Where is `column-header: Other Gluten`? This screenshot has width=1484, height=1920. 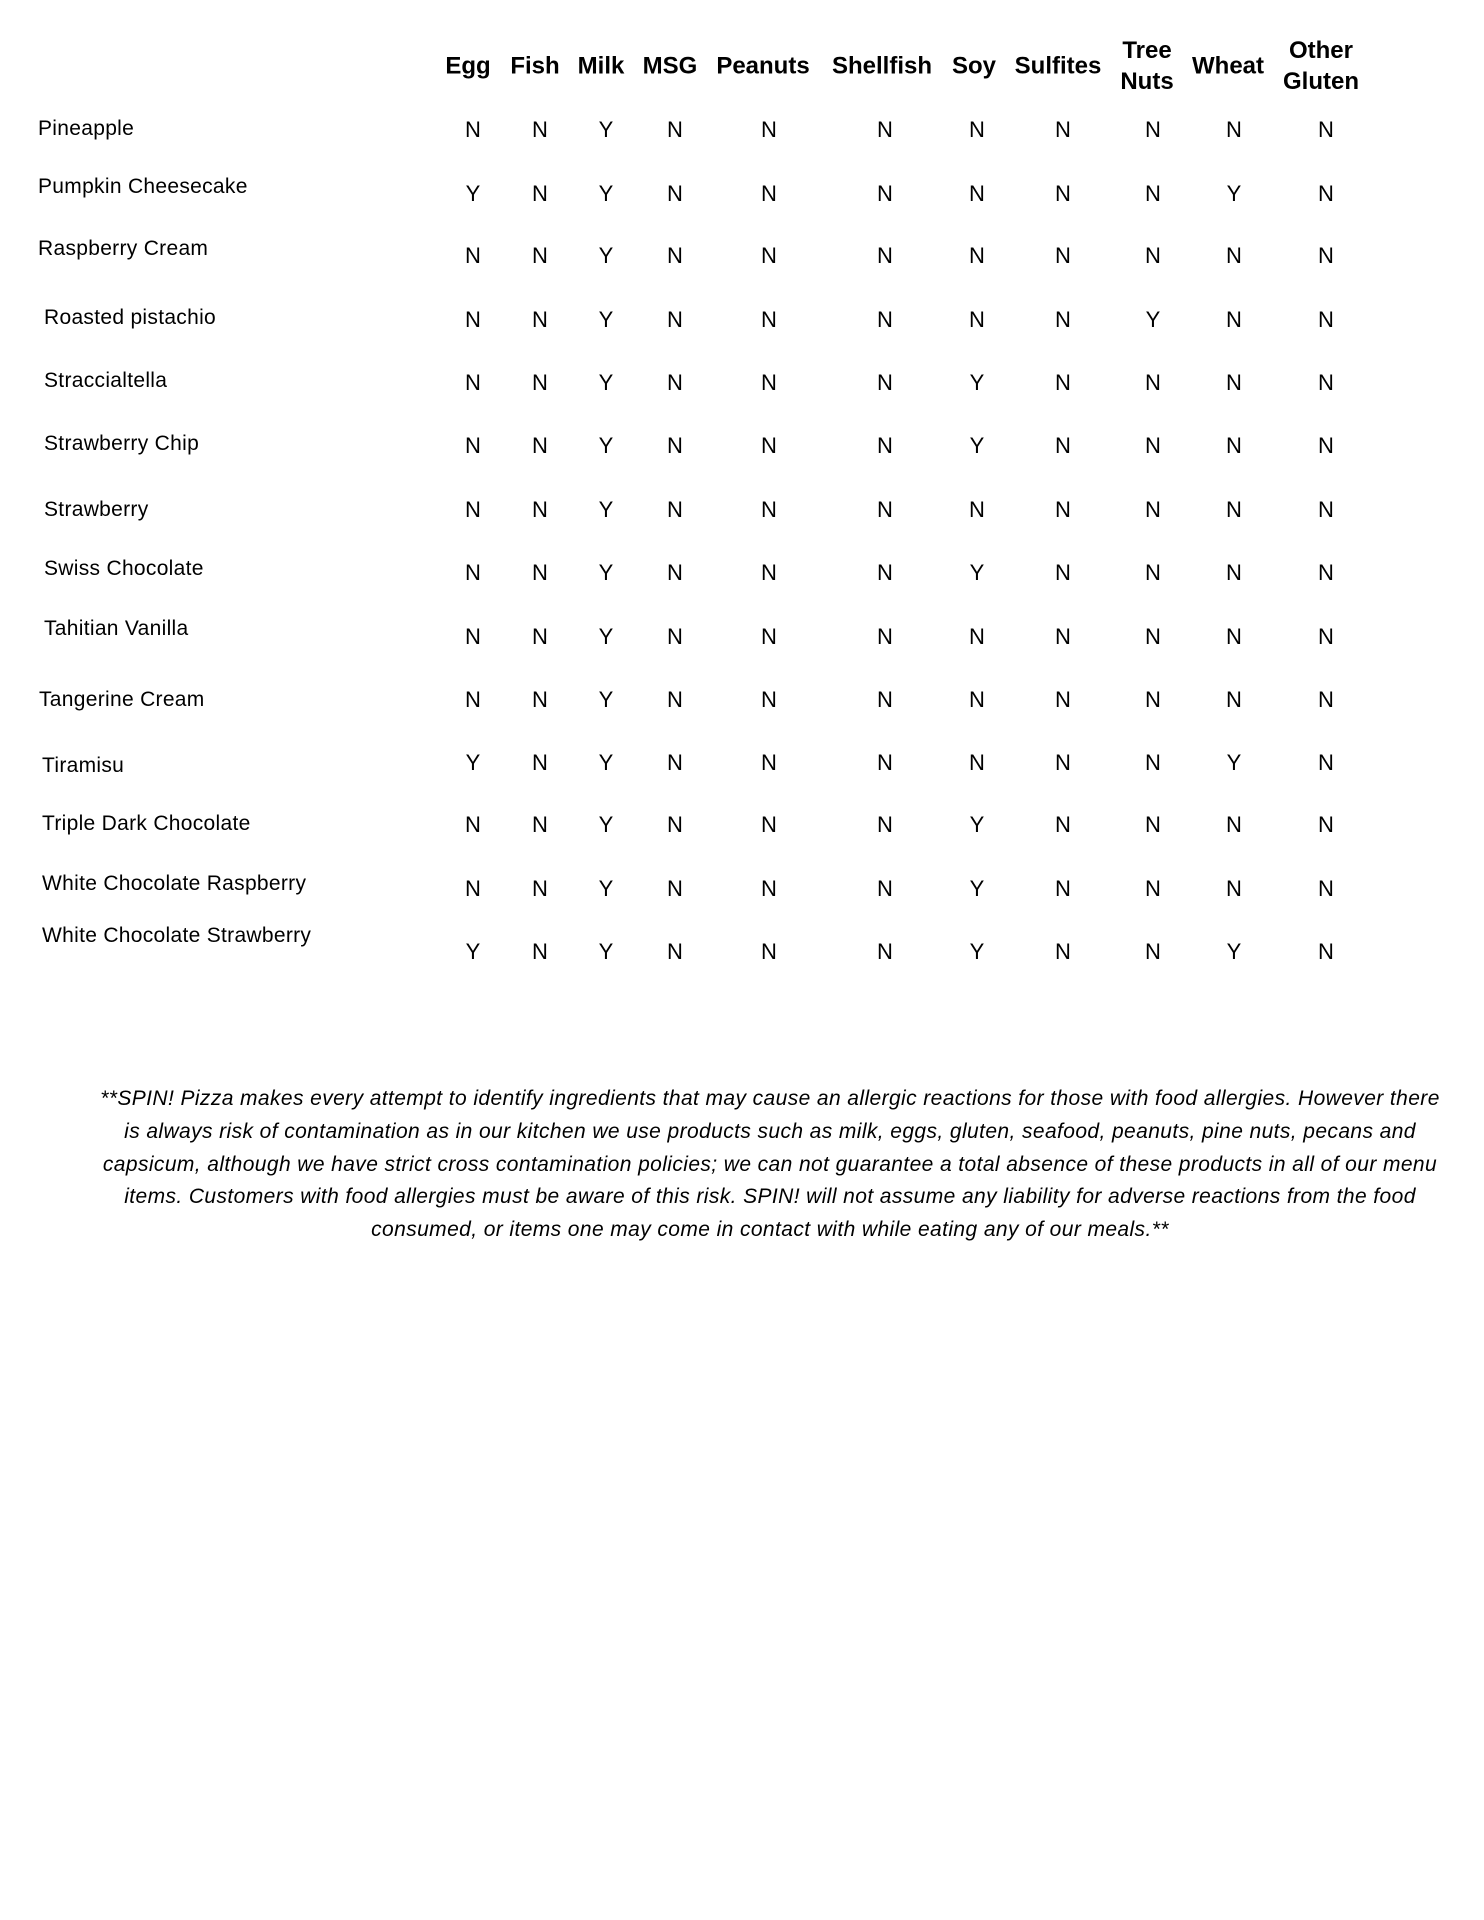 column-header: Other Gluten is located at coordinates (1321, 66).